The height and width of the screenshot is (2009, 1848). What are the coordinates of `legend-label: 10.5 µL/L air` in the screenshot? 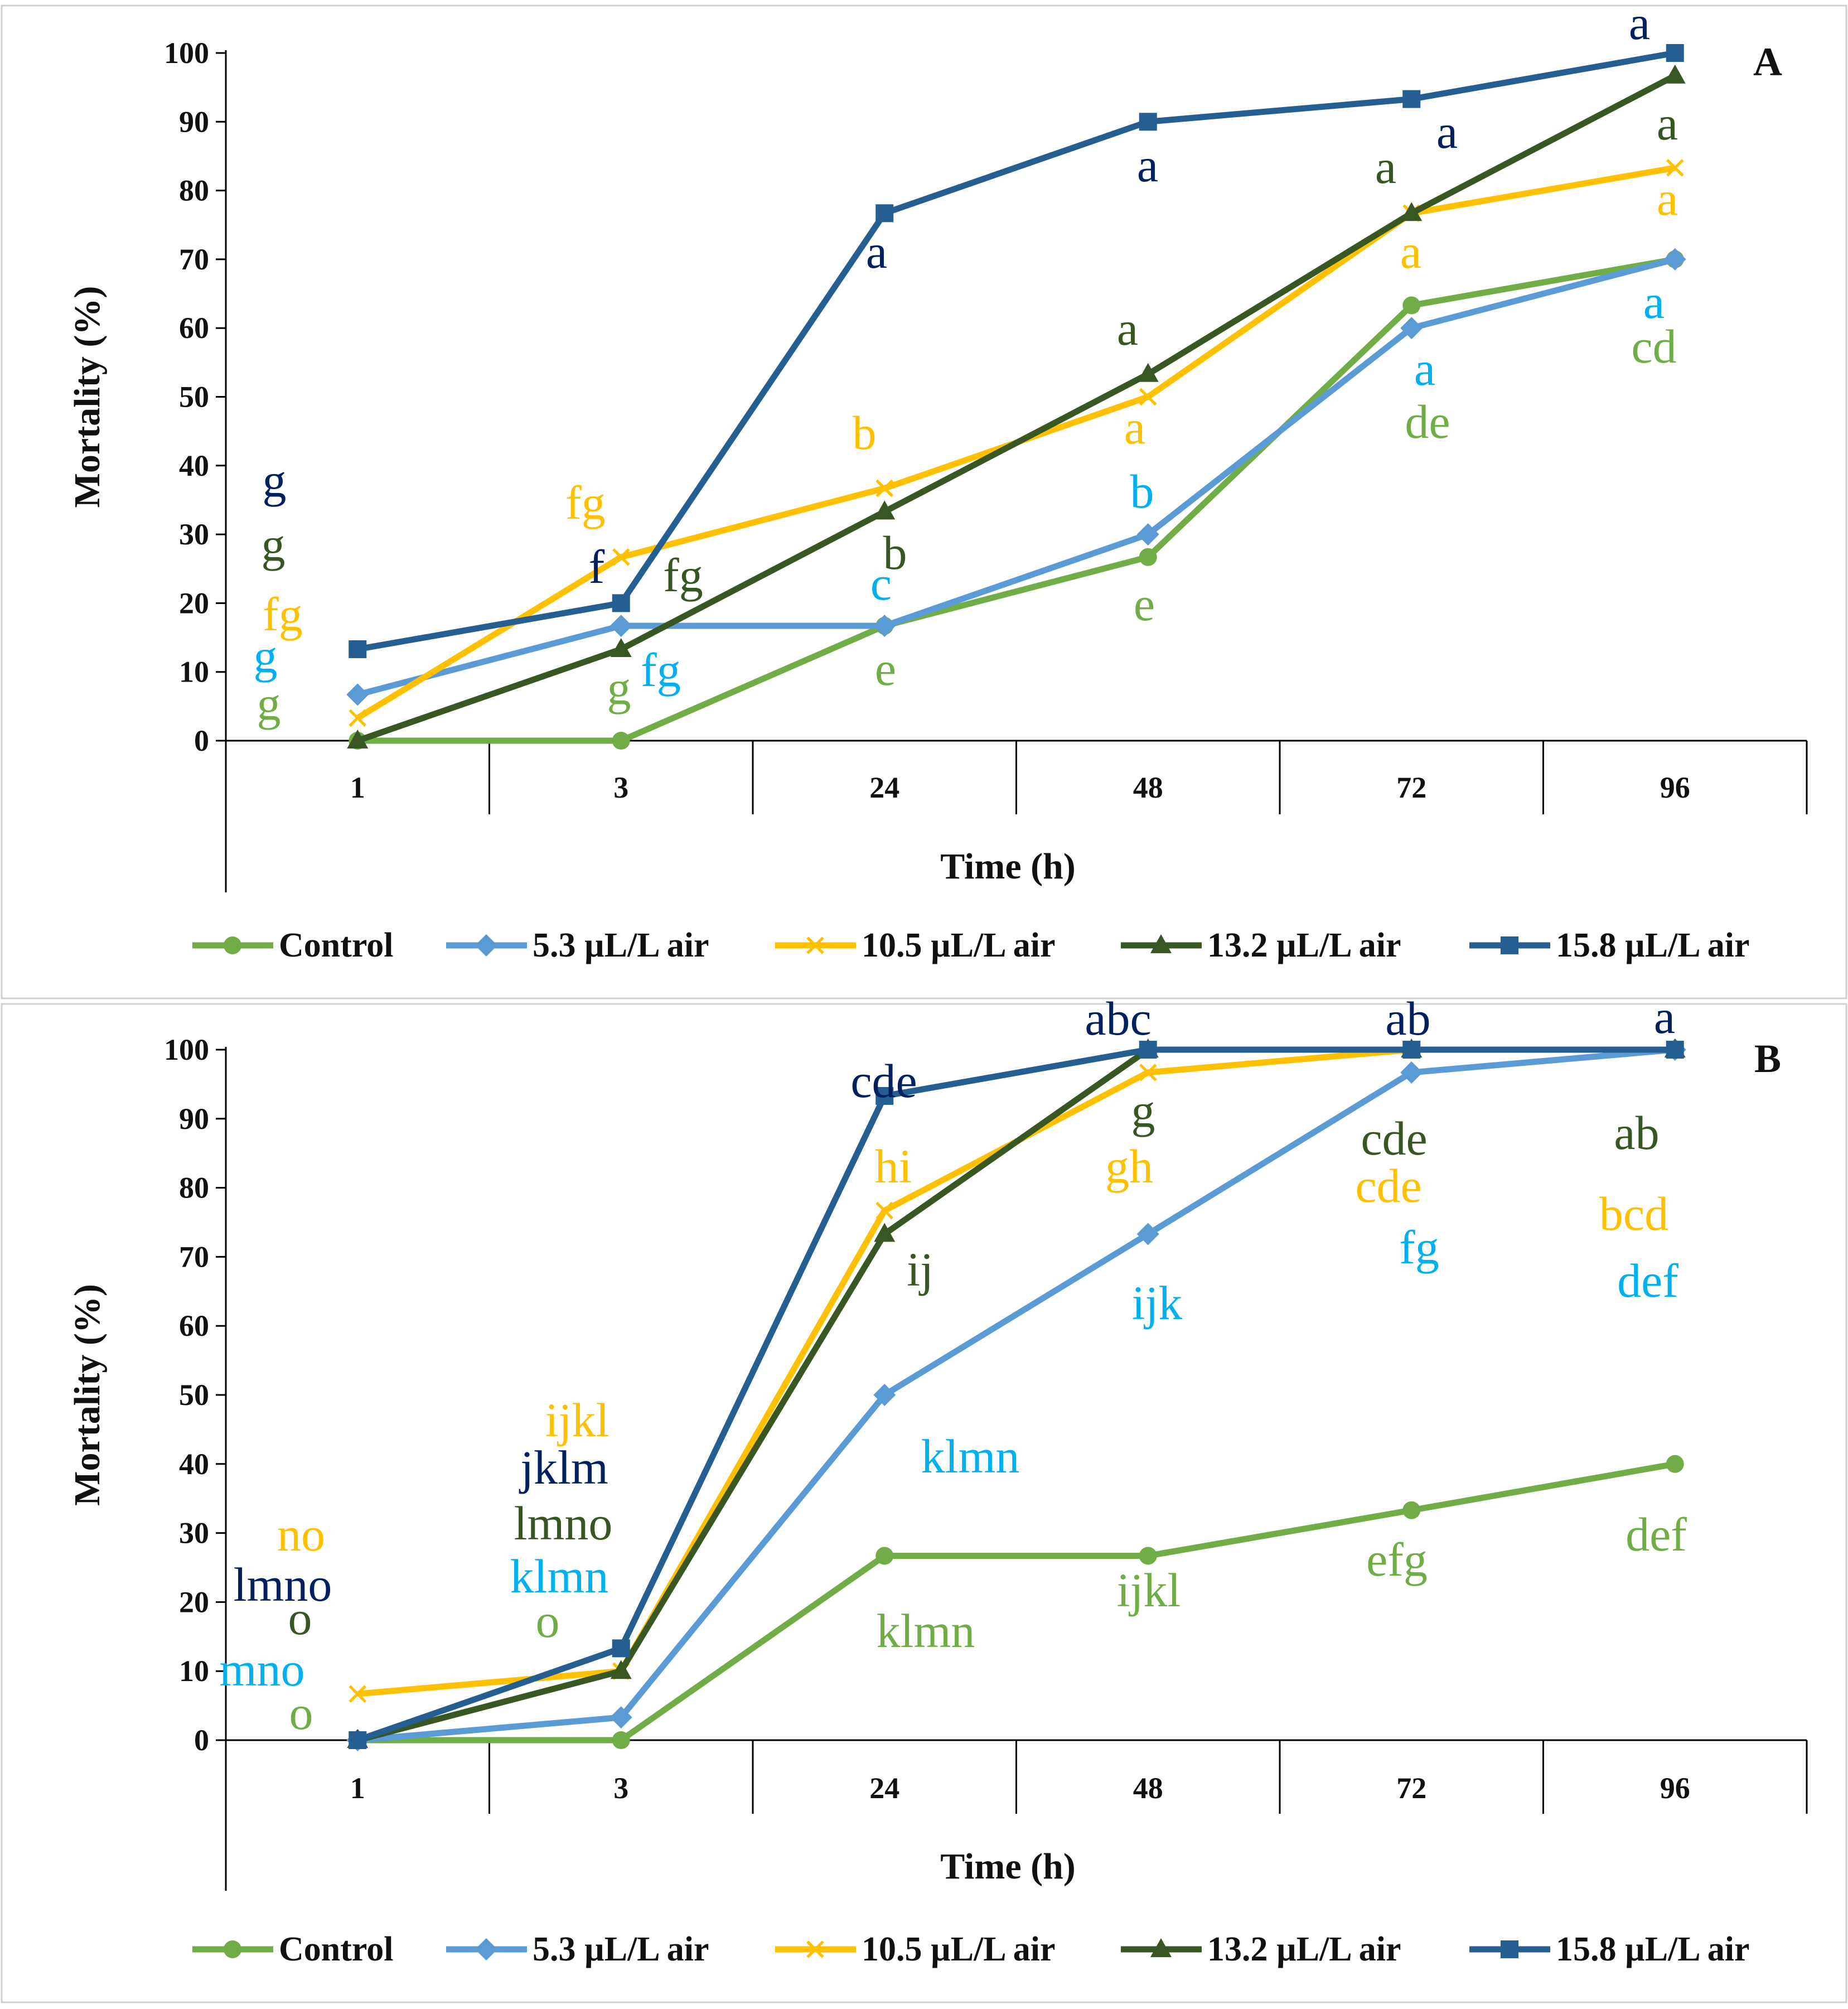 It's located at (959, 1949).